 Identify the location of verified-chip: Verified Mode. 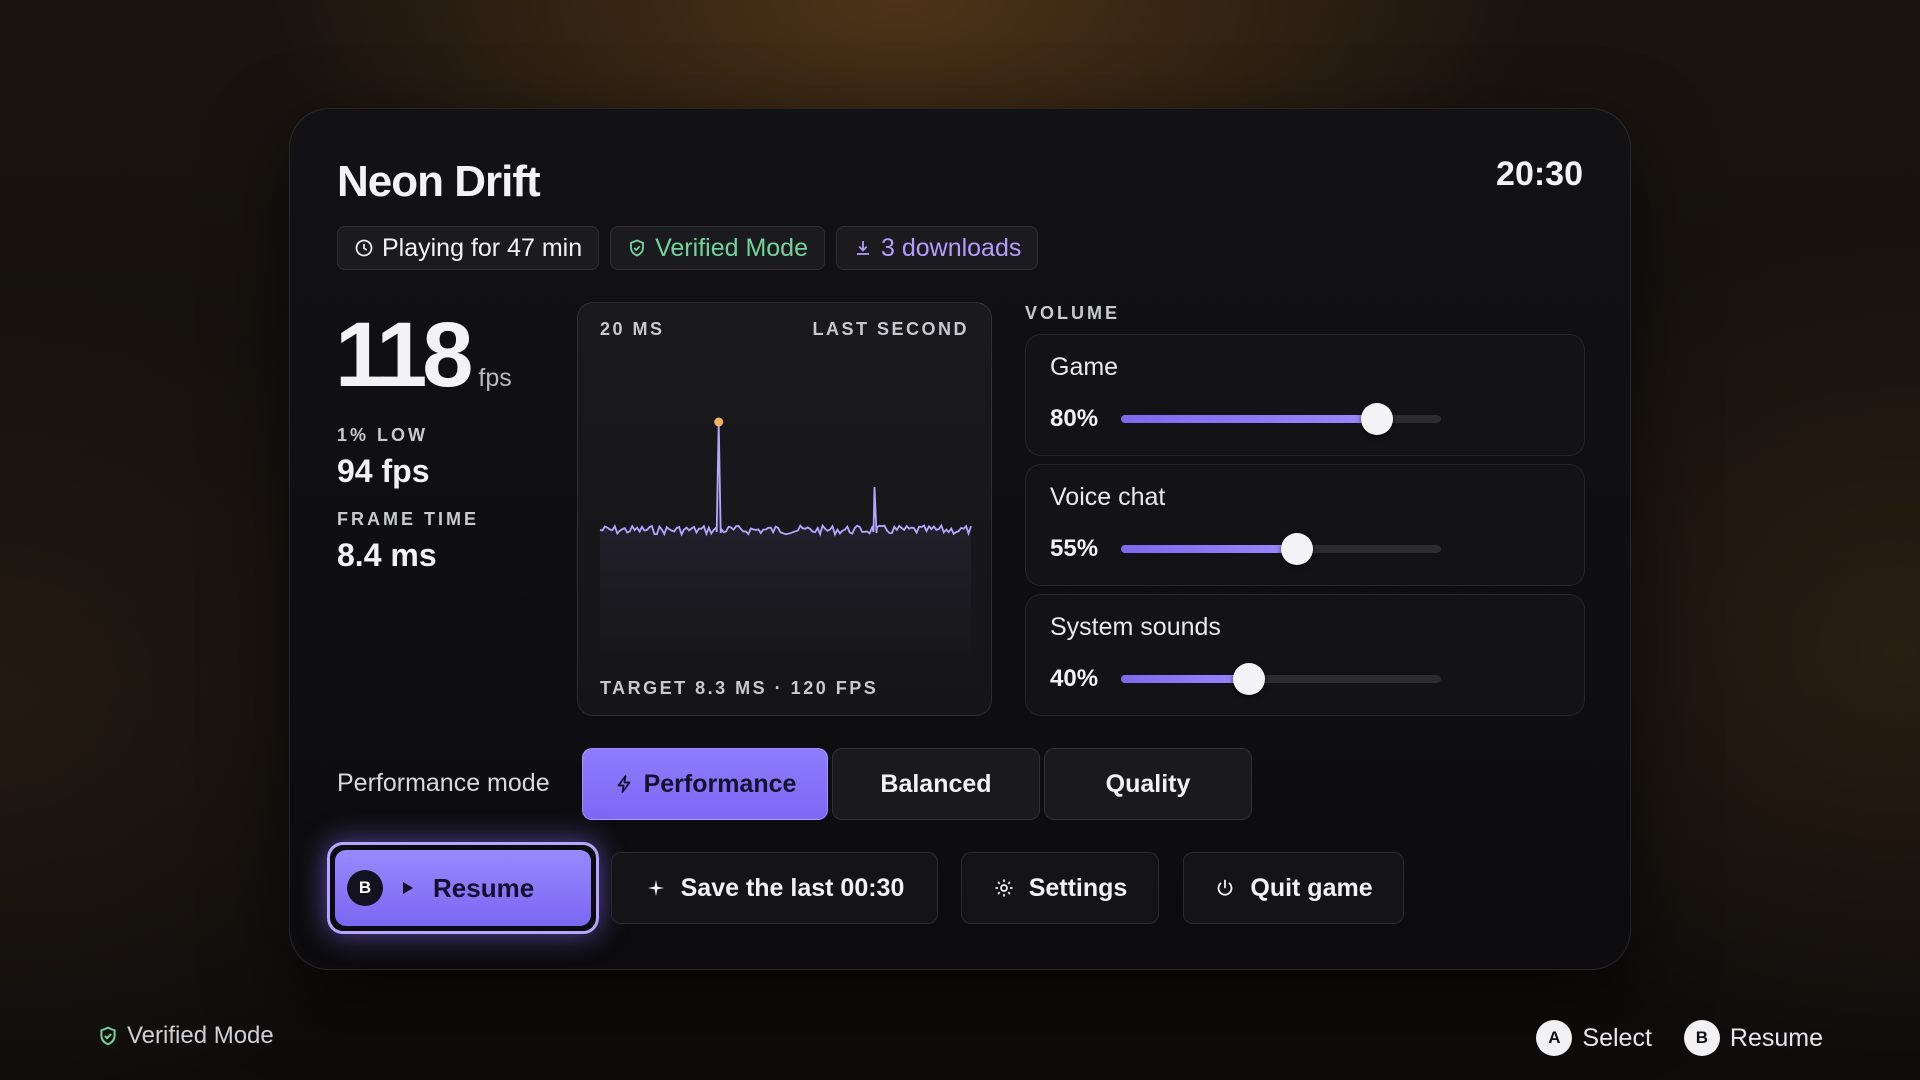
(717, 248).